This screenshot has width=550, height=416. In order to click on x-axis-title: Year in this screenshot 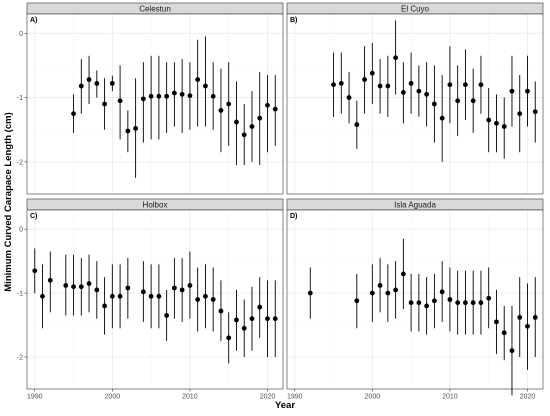, I will do `click(285, 405)`.